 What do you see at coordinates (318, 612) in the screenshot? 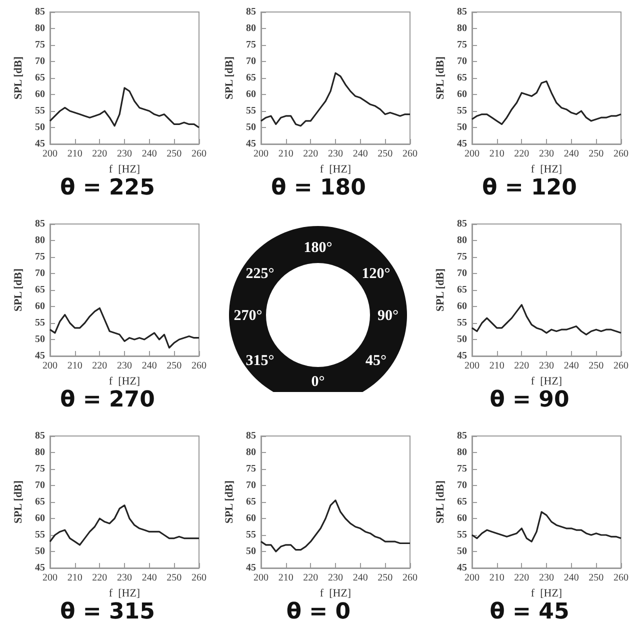
I see `text: θ = 0` at bounding box center [318, 612].